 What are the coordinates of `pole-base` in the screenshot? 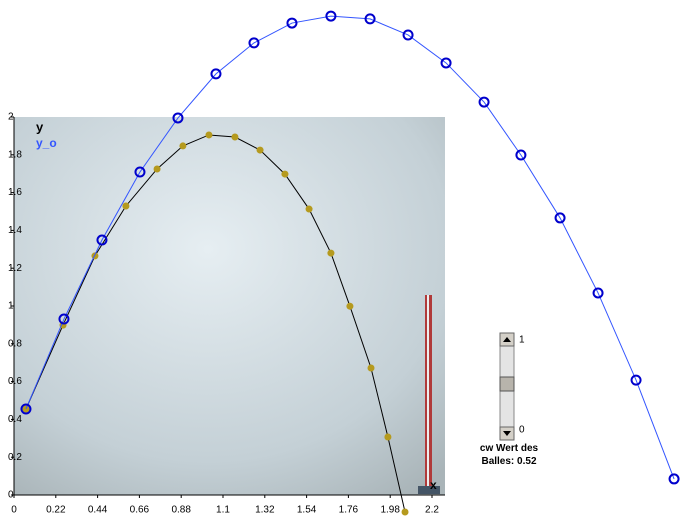 It's located at (429, 490).